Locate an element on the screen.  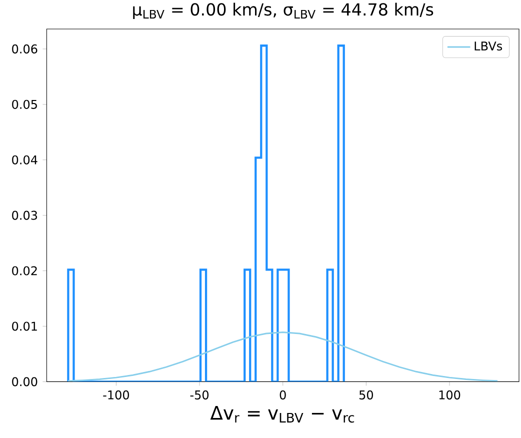
y-tick-label: 0.02 is located at coordinates (24, 271).